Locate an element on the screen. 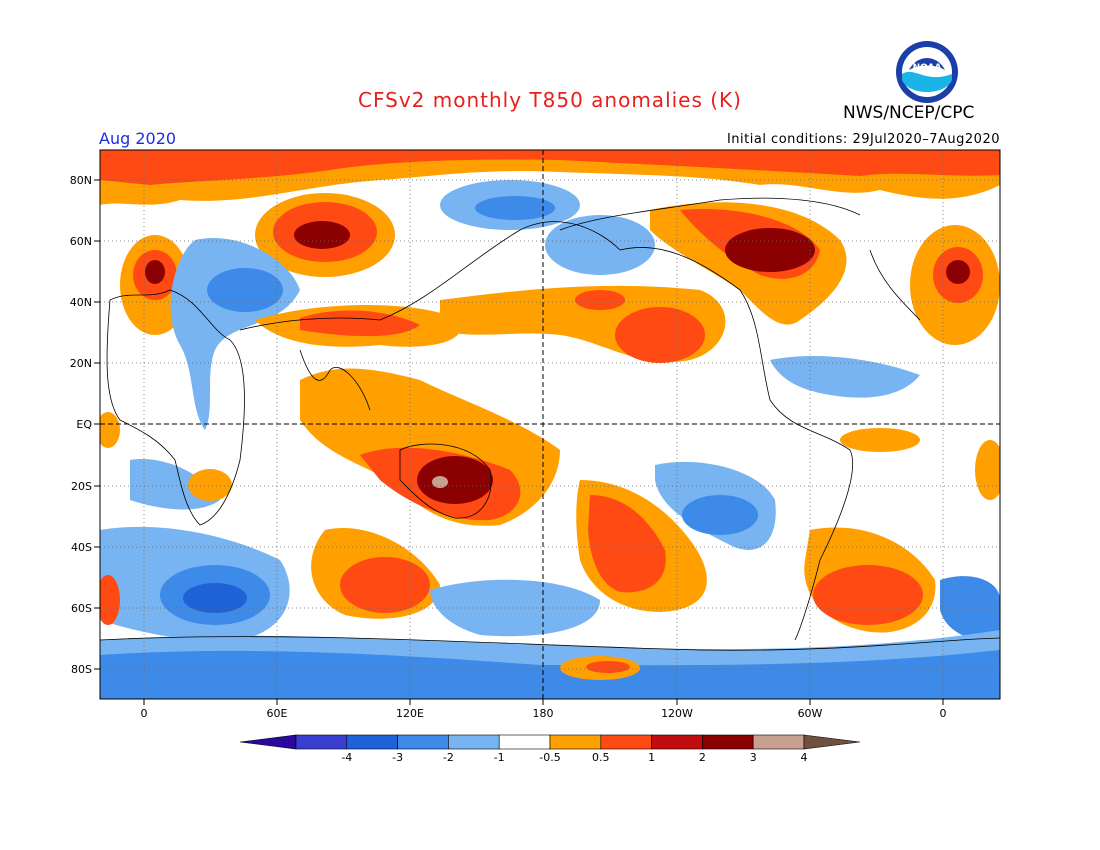 This screenshot has height=850, width=1100. colorbar-label: -0.5 is located at coordinates (549, 757).